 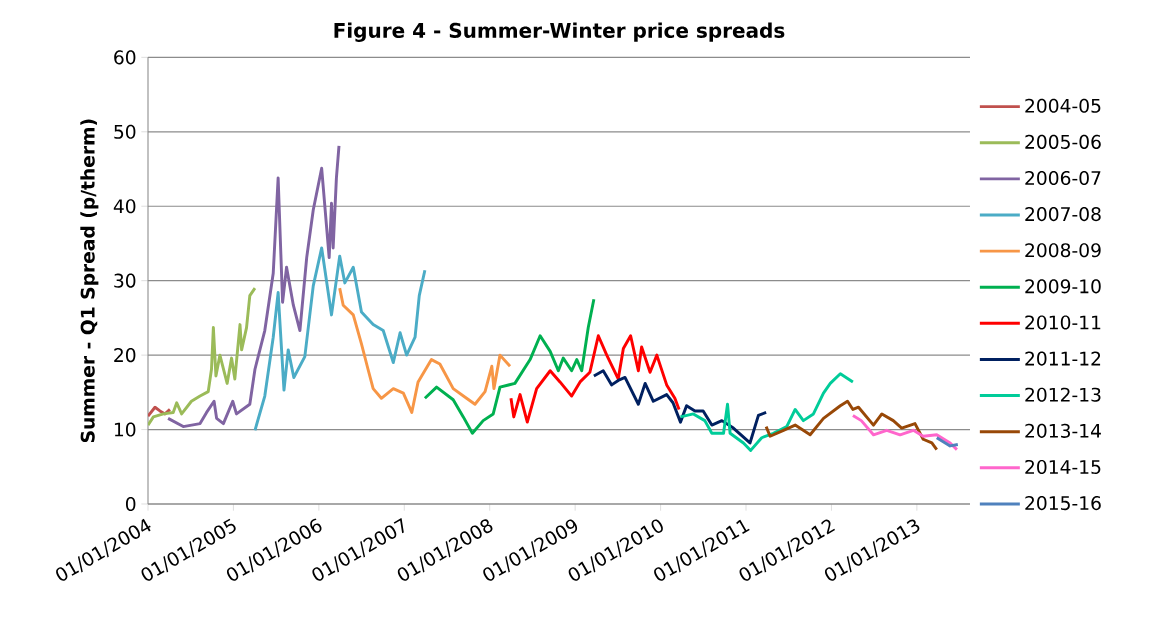 I want to click on legend-label: 2015-16, so click(x=1063, y=503).